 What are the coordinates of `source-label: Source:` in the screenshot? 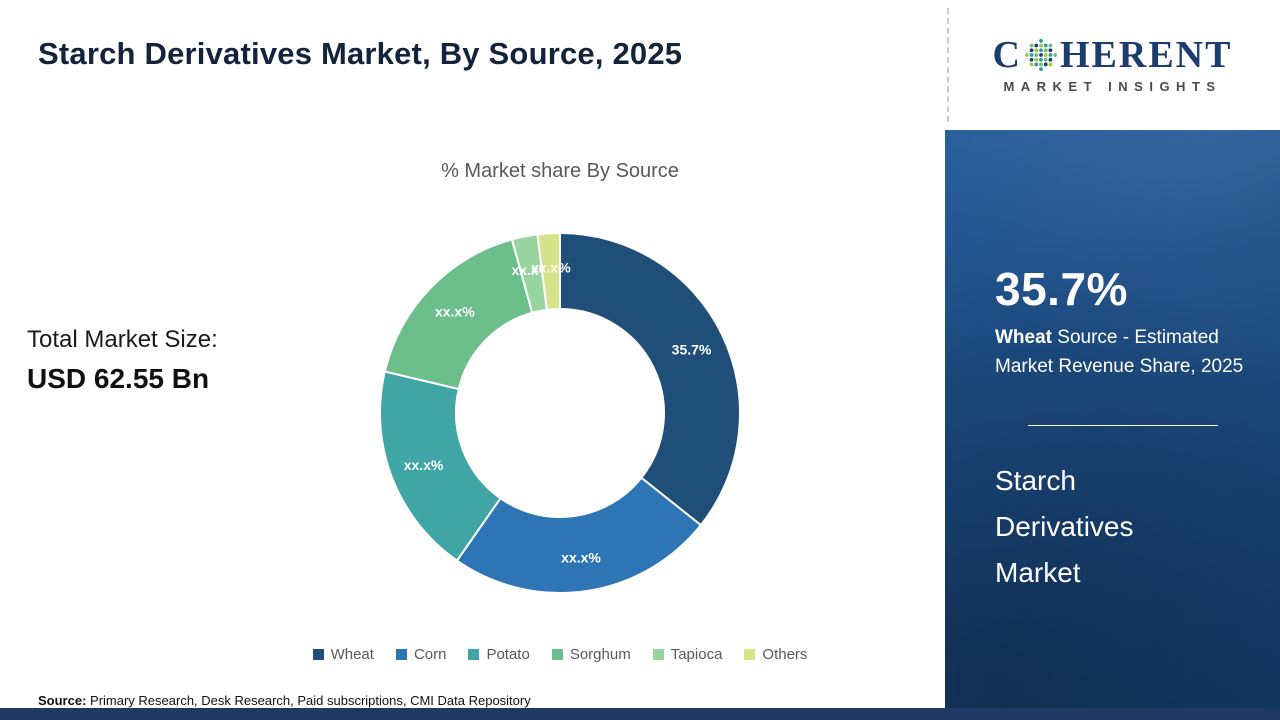 It's located at (62, 700).